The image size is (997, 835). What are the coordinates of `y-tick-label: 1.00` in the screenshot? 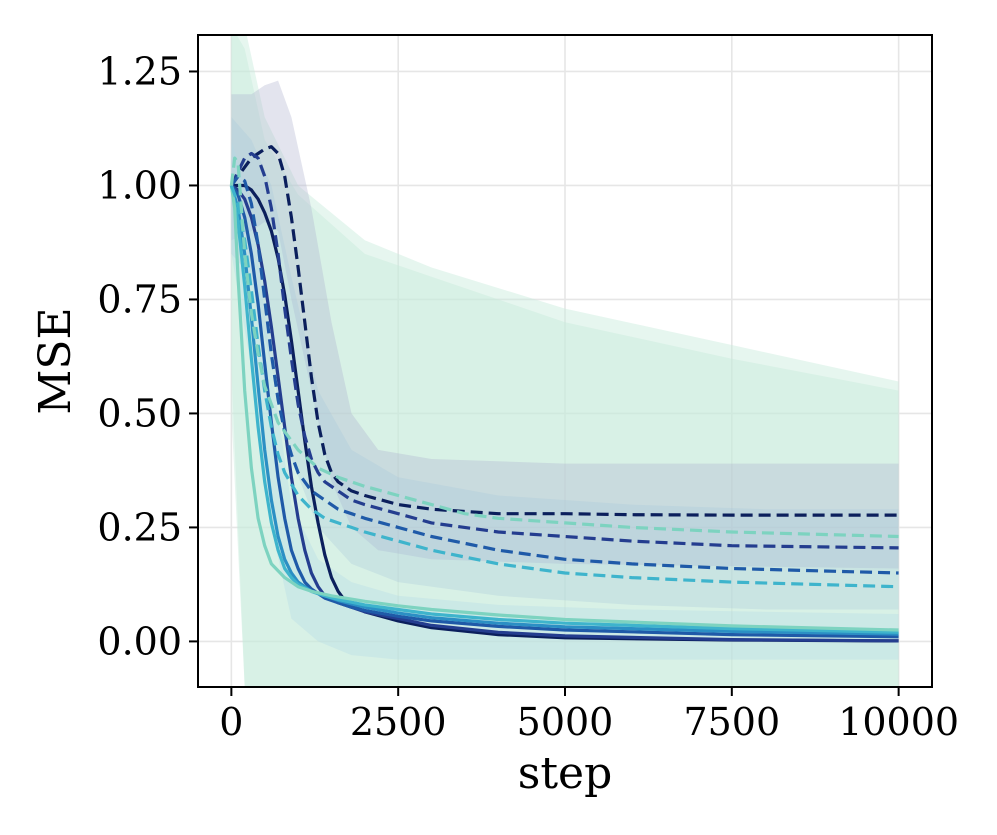 It's located at (139, 185).